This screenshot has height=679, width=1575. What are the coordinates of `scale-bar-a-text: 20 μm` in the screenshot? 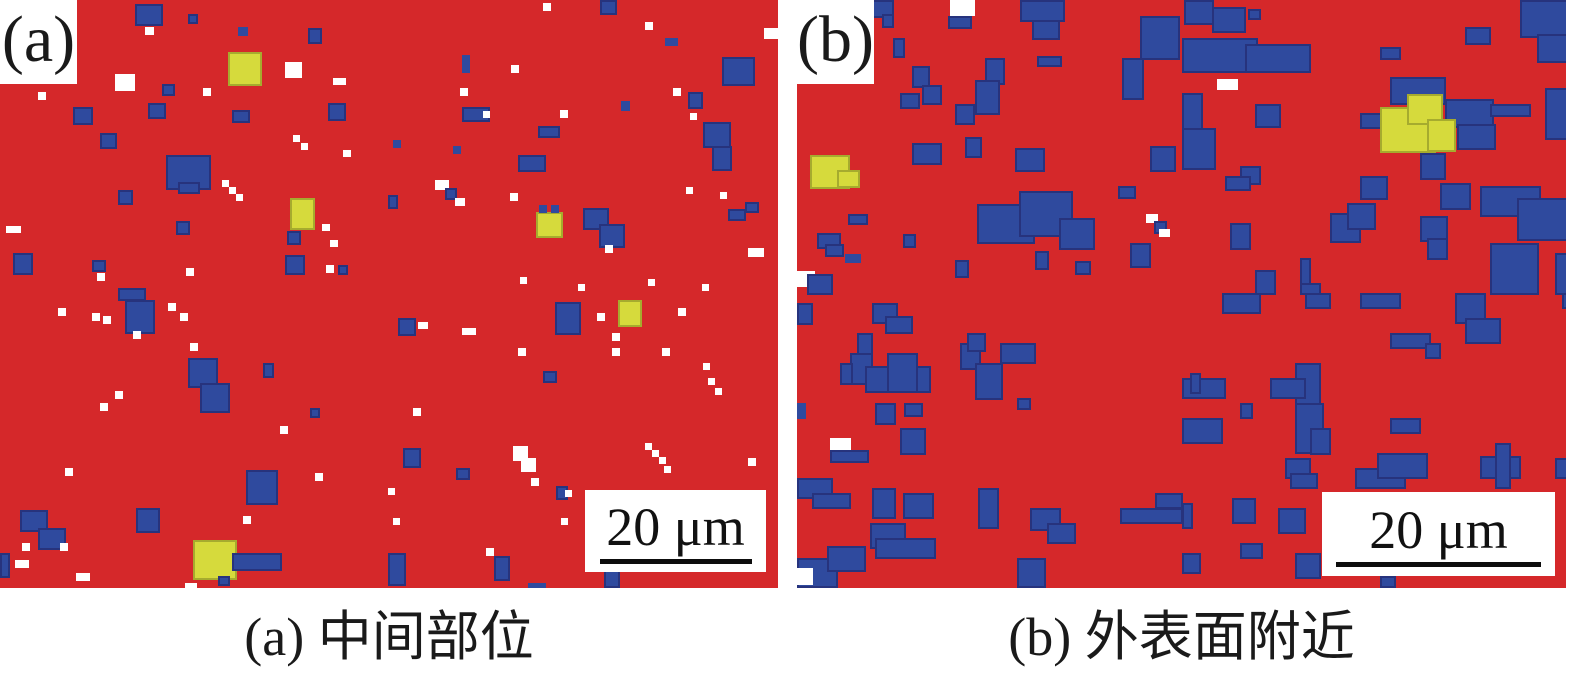 It's located at (675, 526).